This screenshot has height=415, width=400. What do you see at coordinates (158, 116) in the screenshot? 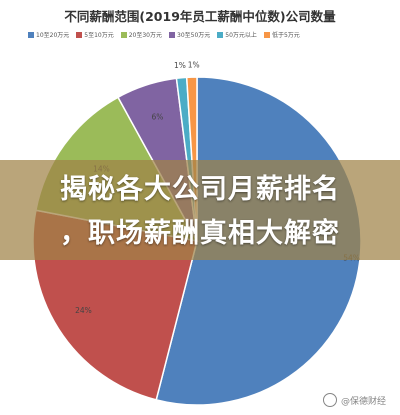
I see `slice-data-label: 6%` at bounding box center [158, 116].